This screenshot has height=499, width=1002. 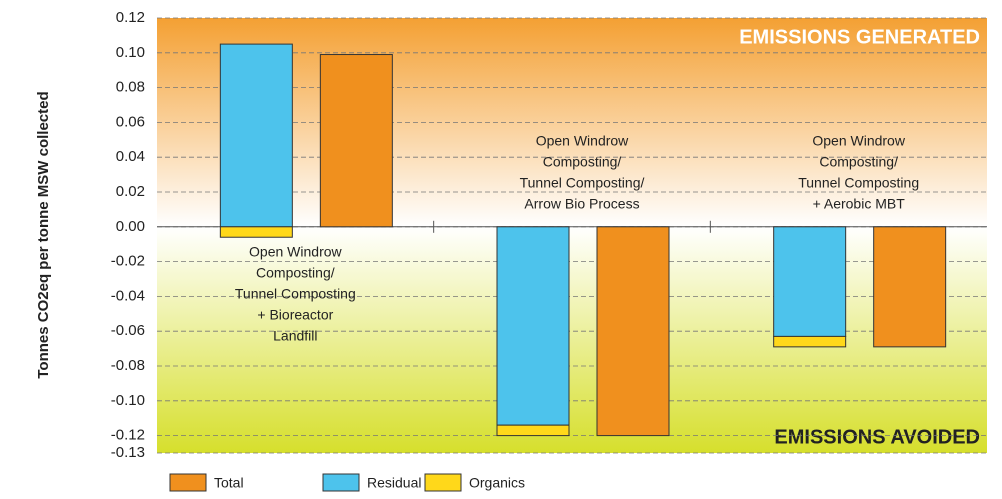 What do you see at coordinates (130, 52) in the screenshot?
I see `y-tick-label: 0.10` at bounding box center [130, 52].